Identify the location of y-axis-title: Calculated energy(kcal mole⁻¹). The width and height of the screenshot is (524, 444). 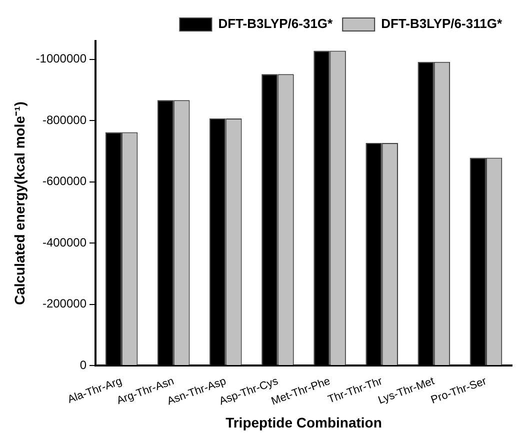
(19, 204).